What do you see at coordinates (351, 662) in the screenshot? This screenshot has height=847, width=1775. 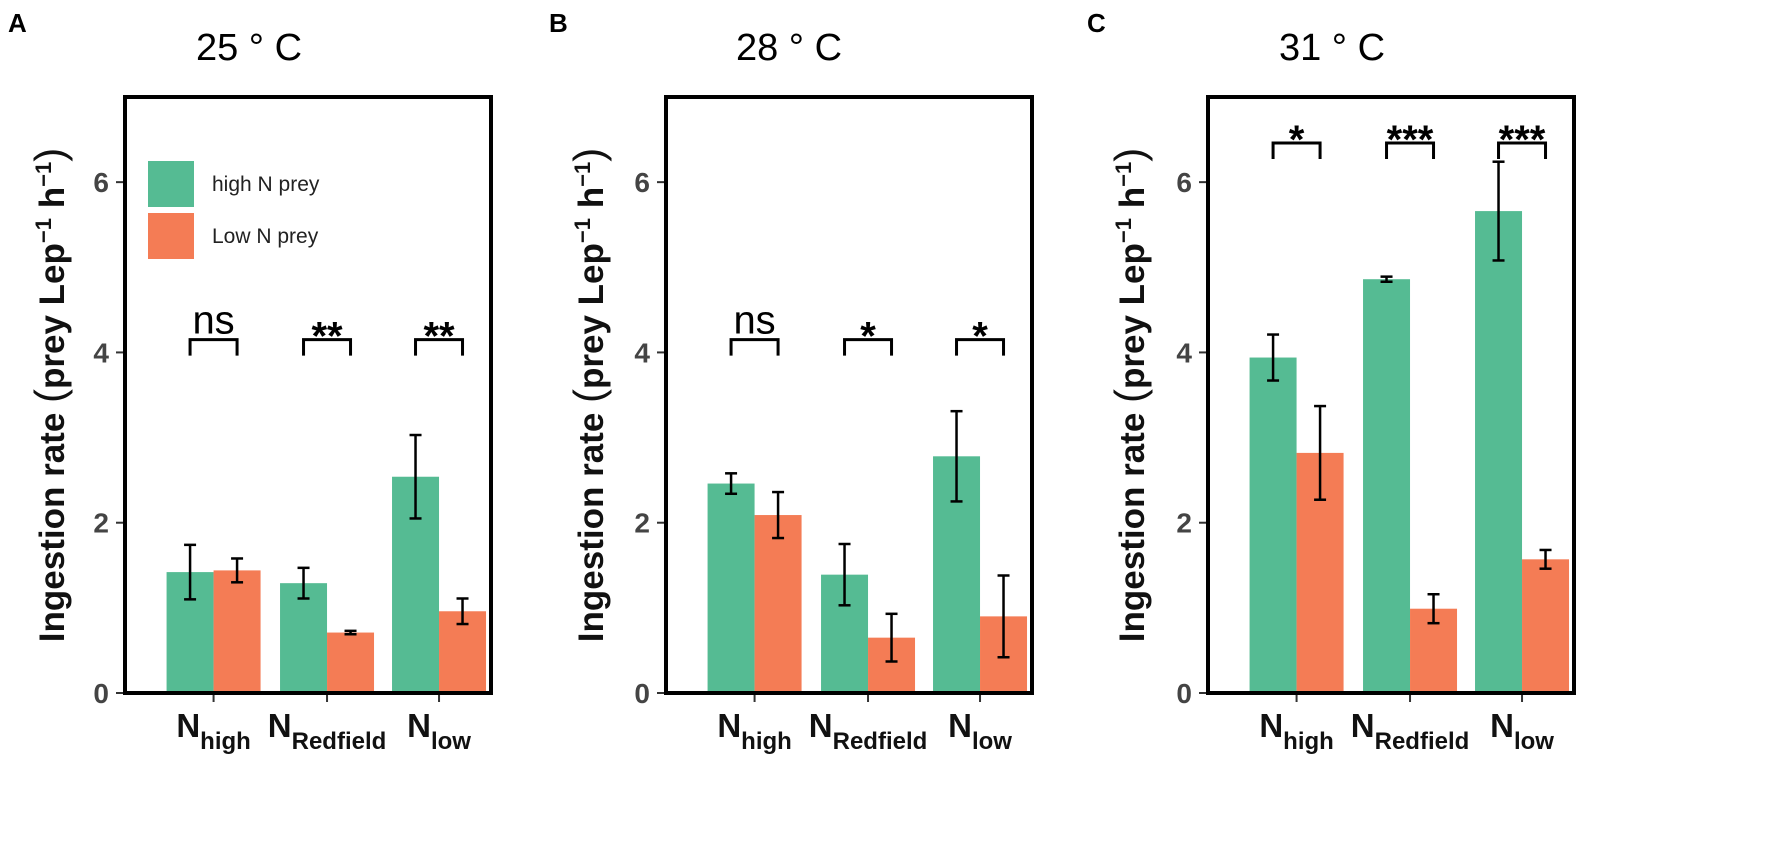 I see `bar-low-n-redfield` at bounding box center [351, 662].